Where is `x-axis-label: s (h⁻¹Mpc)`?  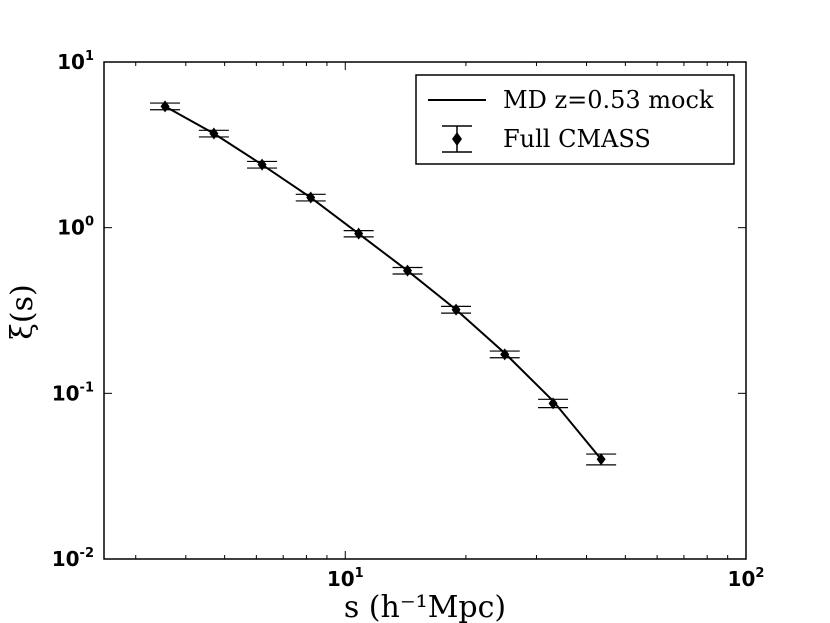 x-axis-label: s (h⁻¹Mpc) is located at coordinates (425, 606).